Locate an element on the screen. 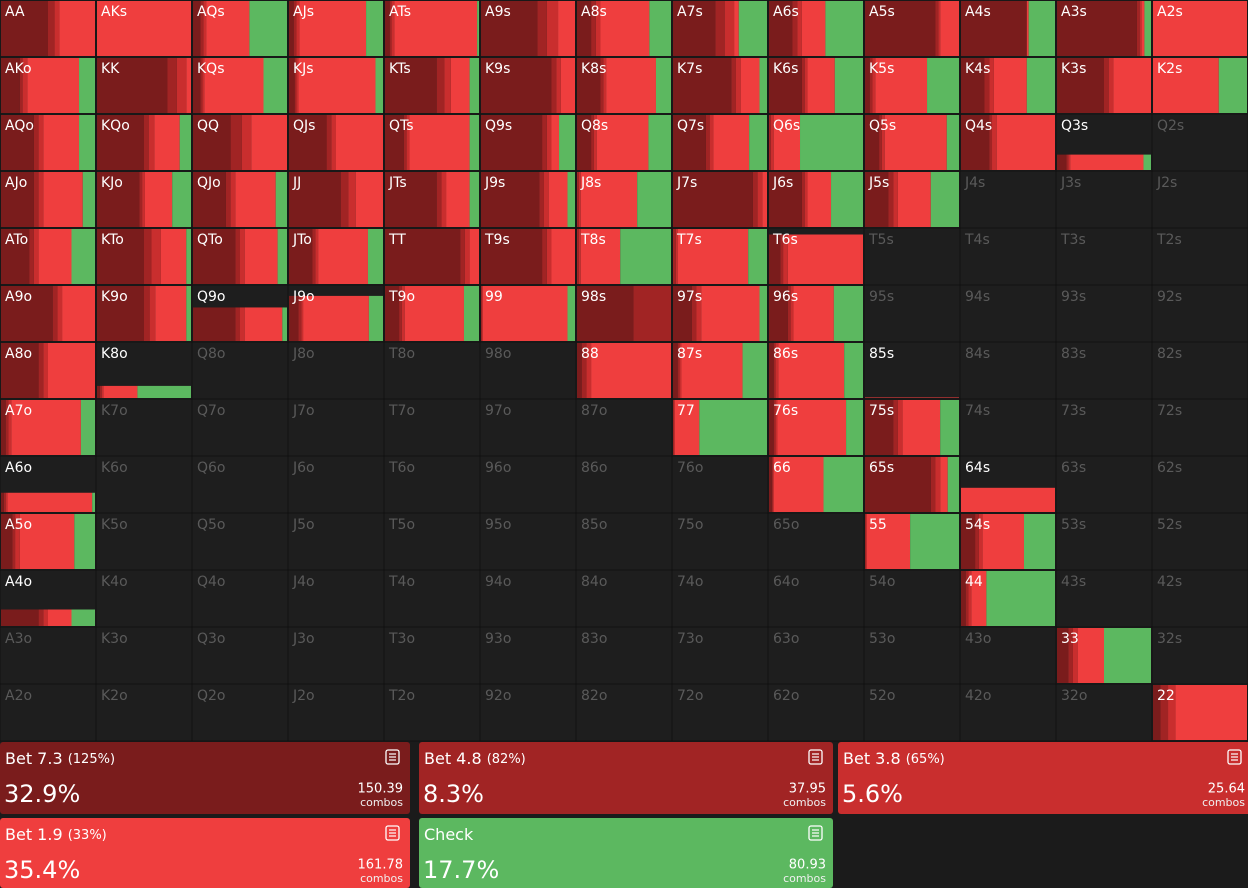  hand-cell: 83s is located at coordinates (1104, 370).